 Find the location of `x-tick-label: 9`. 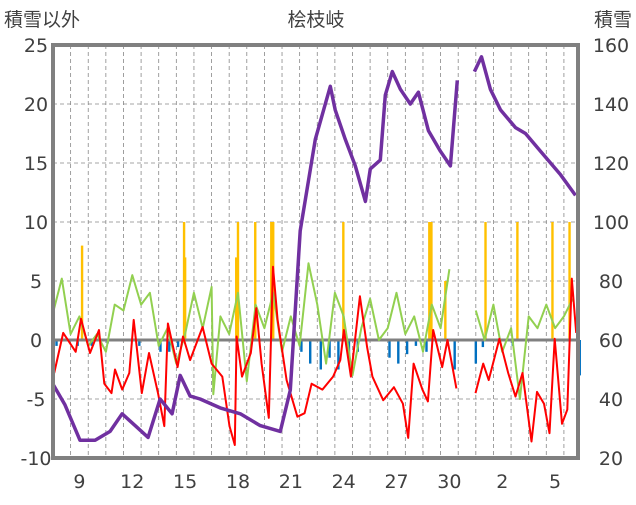

x-tick-label: 9 is located at coordinates (79, 482).